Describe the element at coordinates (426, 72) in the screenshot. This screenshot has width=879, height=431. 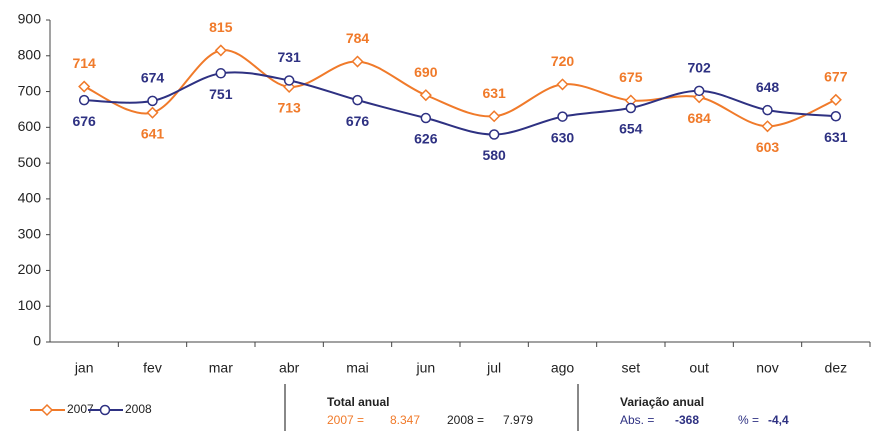
I see `data-label: 690` at that location.